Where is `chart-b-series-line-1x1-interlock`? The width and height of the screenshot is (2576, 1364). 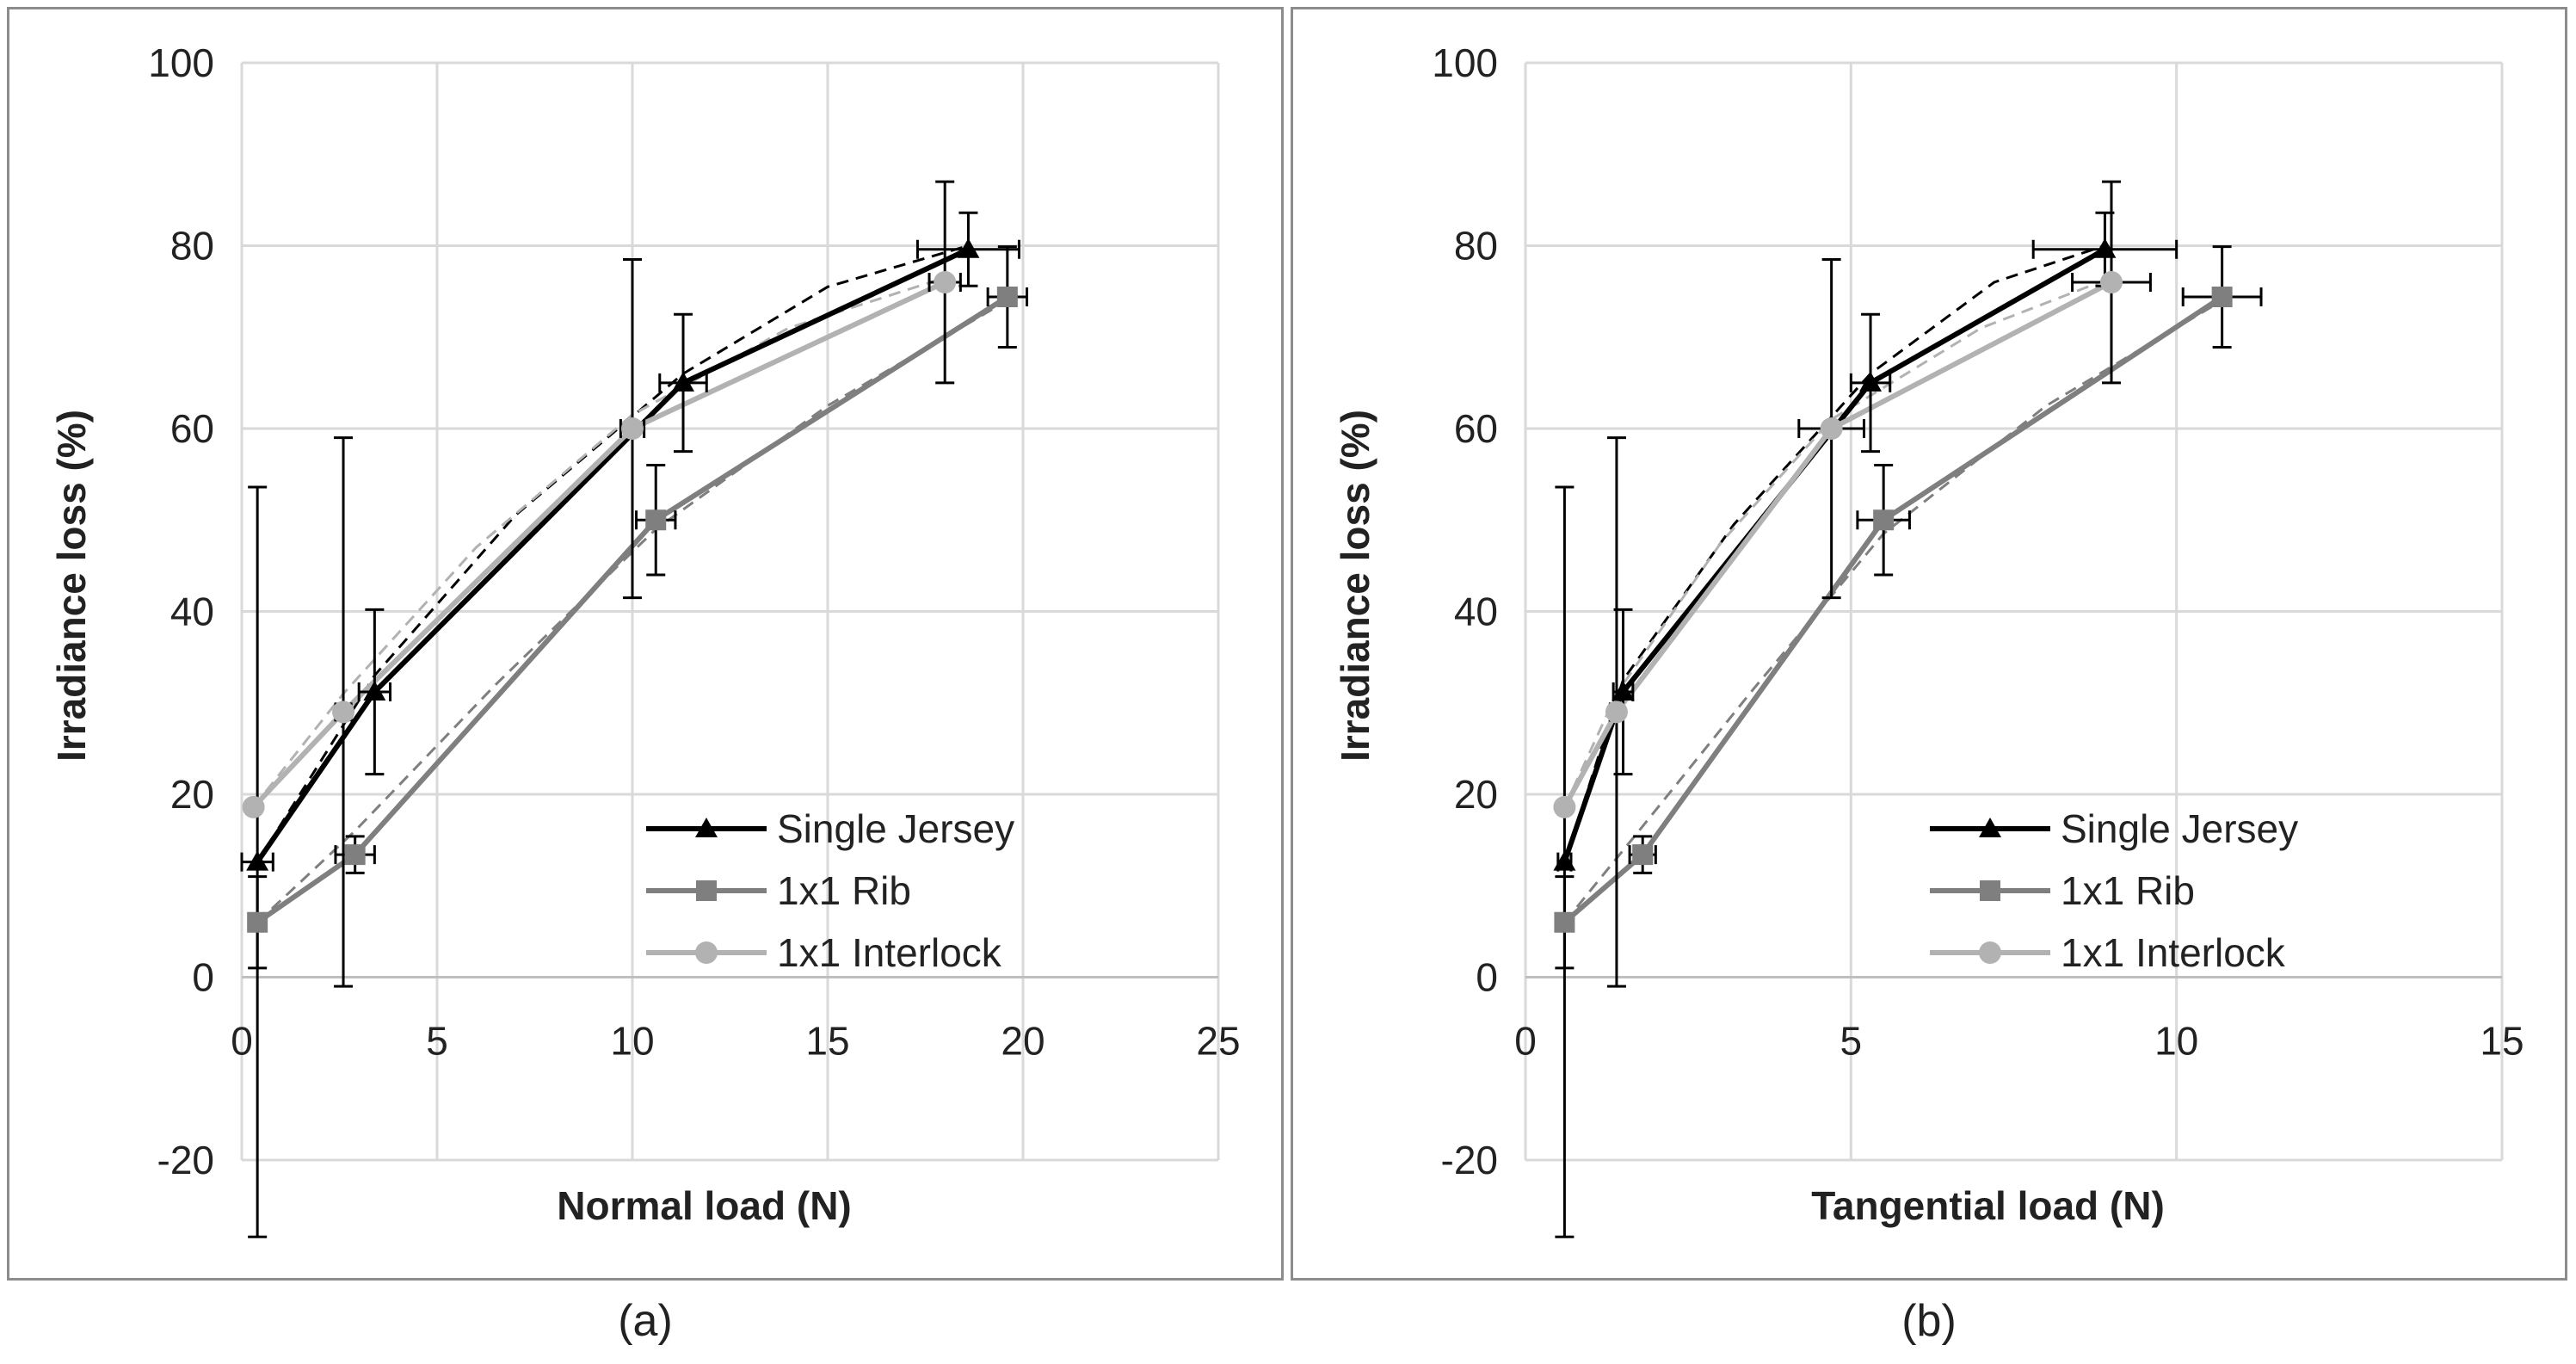 chart-b-series-line-1x1-interlock is located at coordinates (1838, 544).